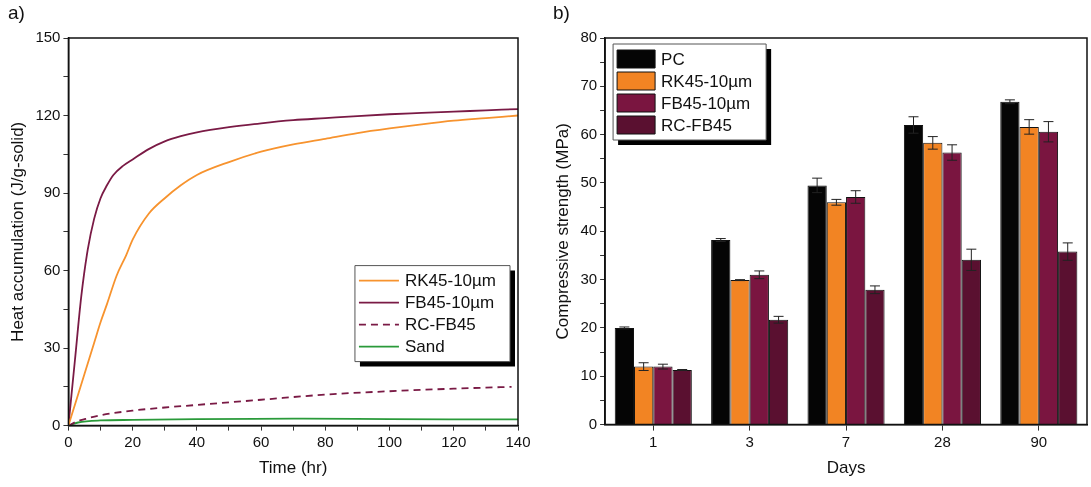 Image resolution: width=1091 pixels, height=487 pixels. I want to click on chart-title: a), so click(16, 13).